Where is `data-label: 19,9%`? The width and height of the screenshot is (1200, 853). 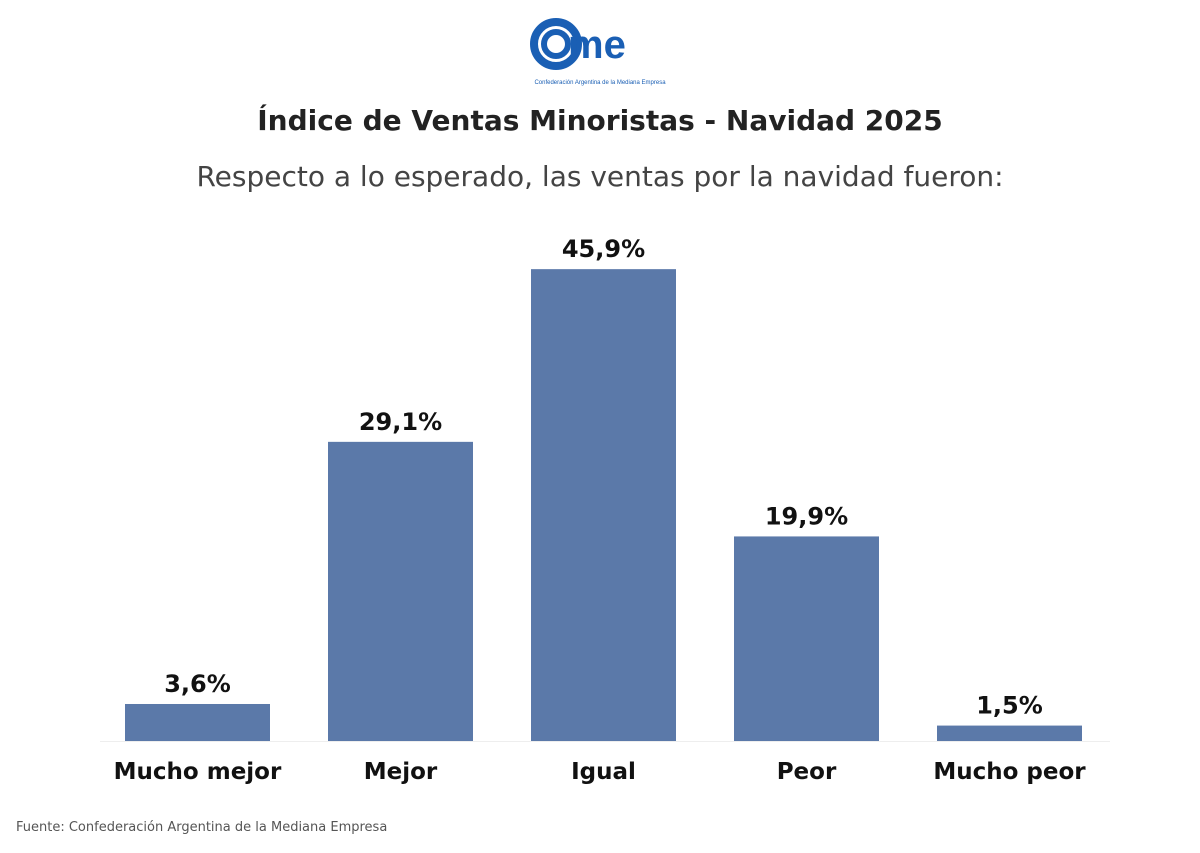 data-label: 19,9% is located at coordinates (806, 516).